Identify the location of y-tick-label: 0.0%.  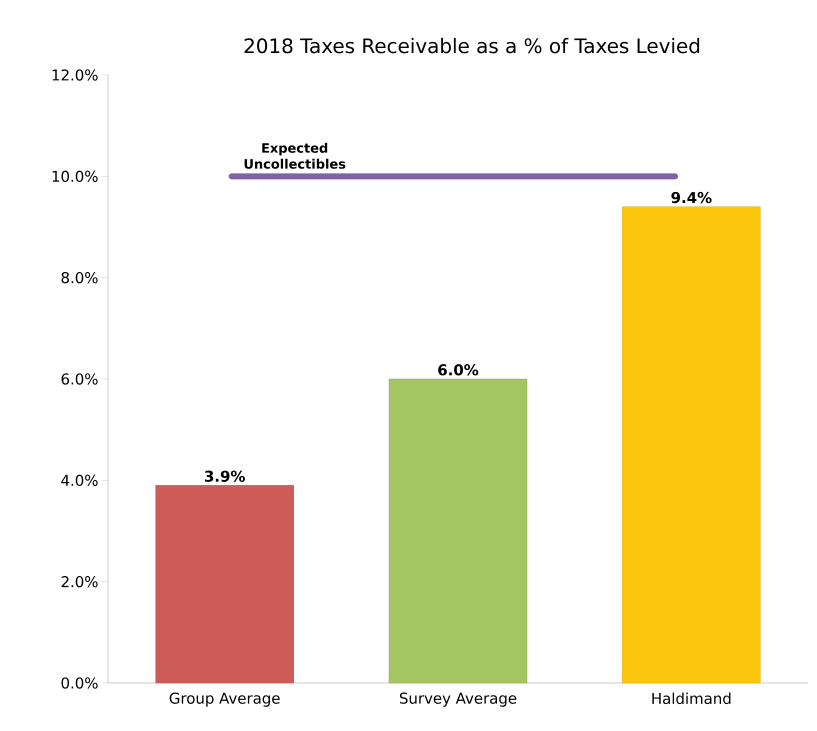
(80, 683).